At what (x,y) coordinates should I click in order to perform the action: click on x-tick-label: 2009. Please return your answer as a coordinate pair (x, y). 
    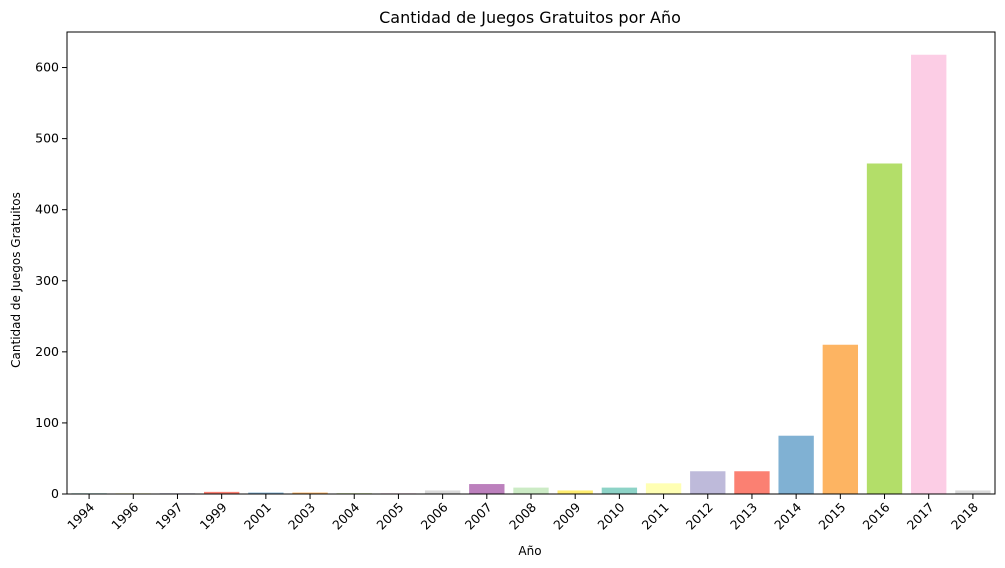
    Looking at the image, I should click on (566, 515).